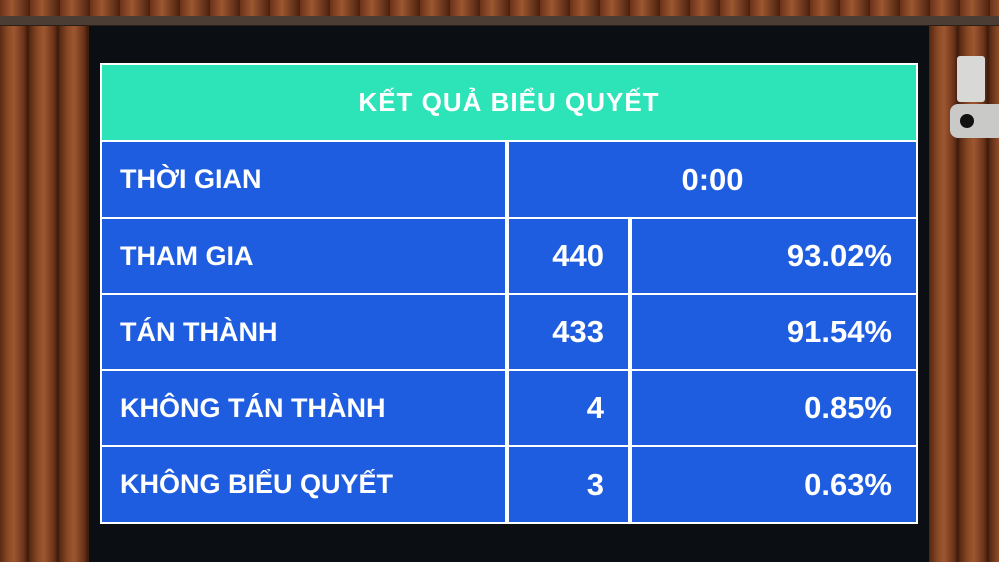 Image resolution: width=999 pixels, height=562 pixels. Describe the element at coordinates (303, 332) in the screenshot. I see `row-label-in-favor: TÁN THÀNH` at that location.